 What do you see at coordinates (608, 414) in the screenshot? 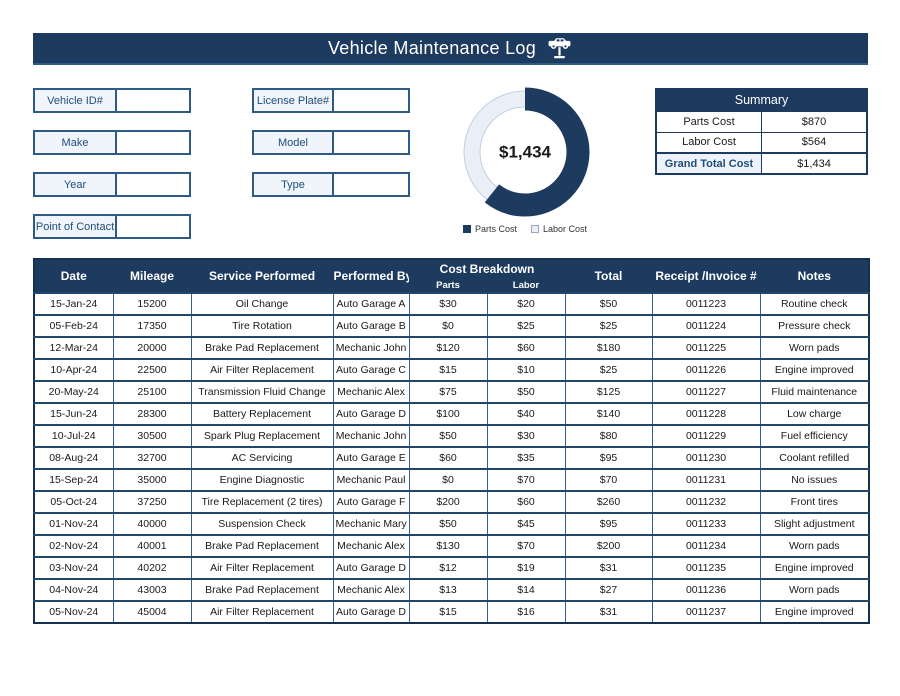
I see `cell-total: $140` at bounding box center [608, 414].